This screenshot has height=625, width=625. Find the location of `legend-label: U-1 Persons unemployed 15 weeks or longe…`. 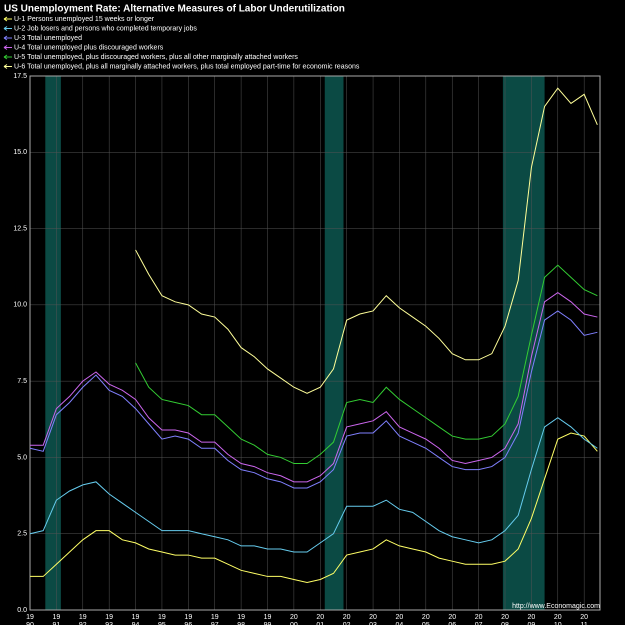

legend-label: U-1 Persons unemployed 15 weeks or longe… is located at coordinates (84, 19).